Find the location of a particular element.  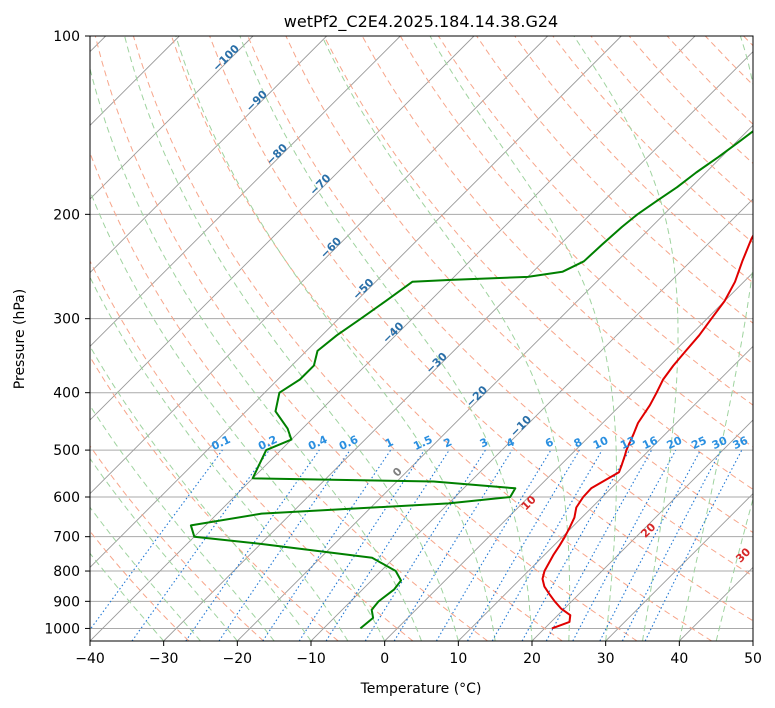

x-tick-label: −10 is located at coordinates (311, 659).